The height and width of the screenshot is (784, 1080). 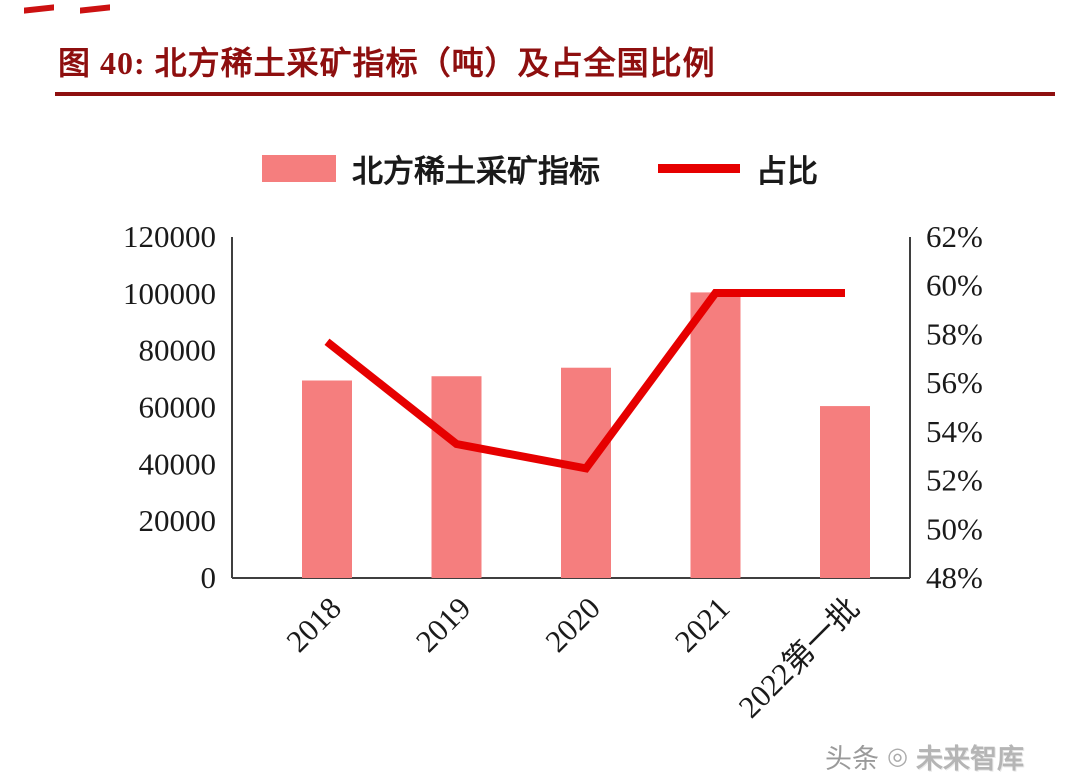 What do you see at coordinates (954, 382) in the screenshot?
I see `right-axis-label: 56%` at bounding box center [954, 382].